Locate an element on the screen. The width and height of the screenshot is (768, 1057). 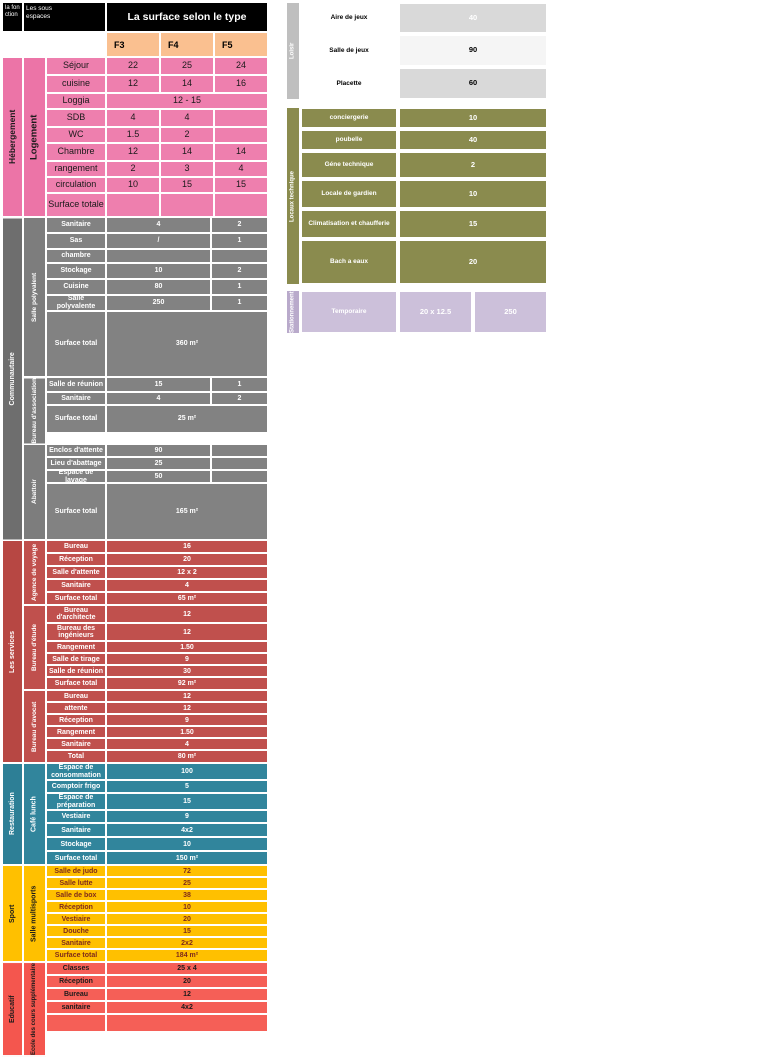
table-row: Réception 20 is located at coordinates (157, 982).